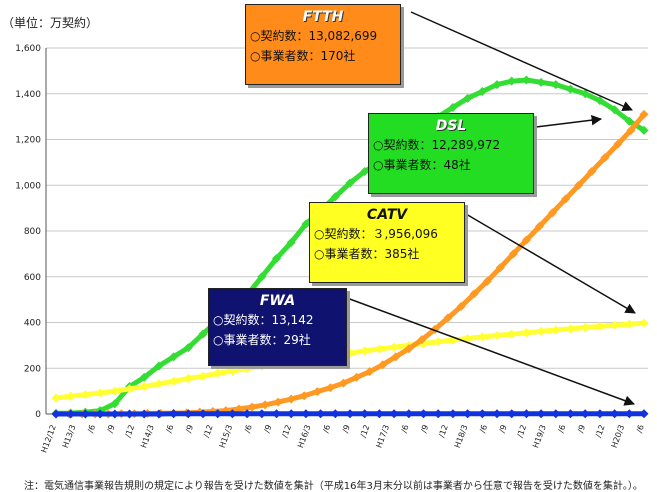 The width and height of the screenshot is (657, 492). I want to click on catv-operators: ○事業者数：385社, so click(387, 254).